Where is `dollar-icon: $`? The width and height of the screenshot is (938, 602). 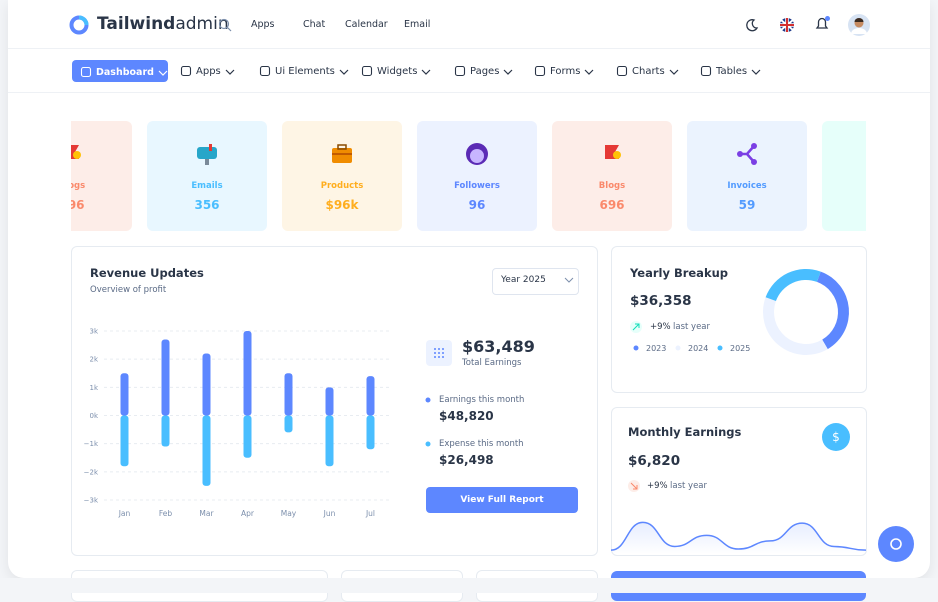 dollar-icon: $ is located at coordinates (836, 437).